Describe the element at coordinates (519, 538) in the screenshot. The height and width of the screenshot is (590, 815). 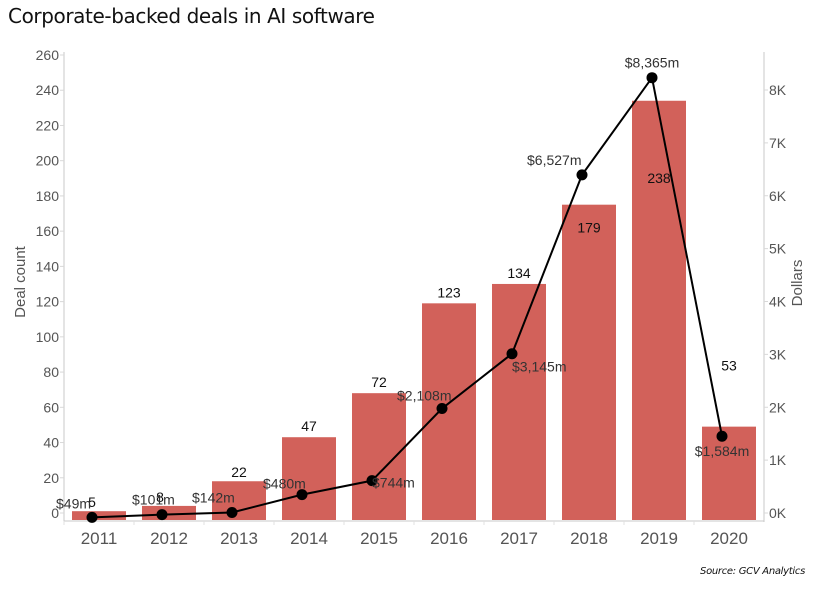
I see `x-tick-label: 2017` at that location.